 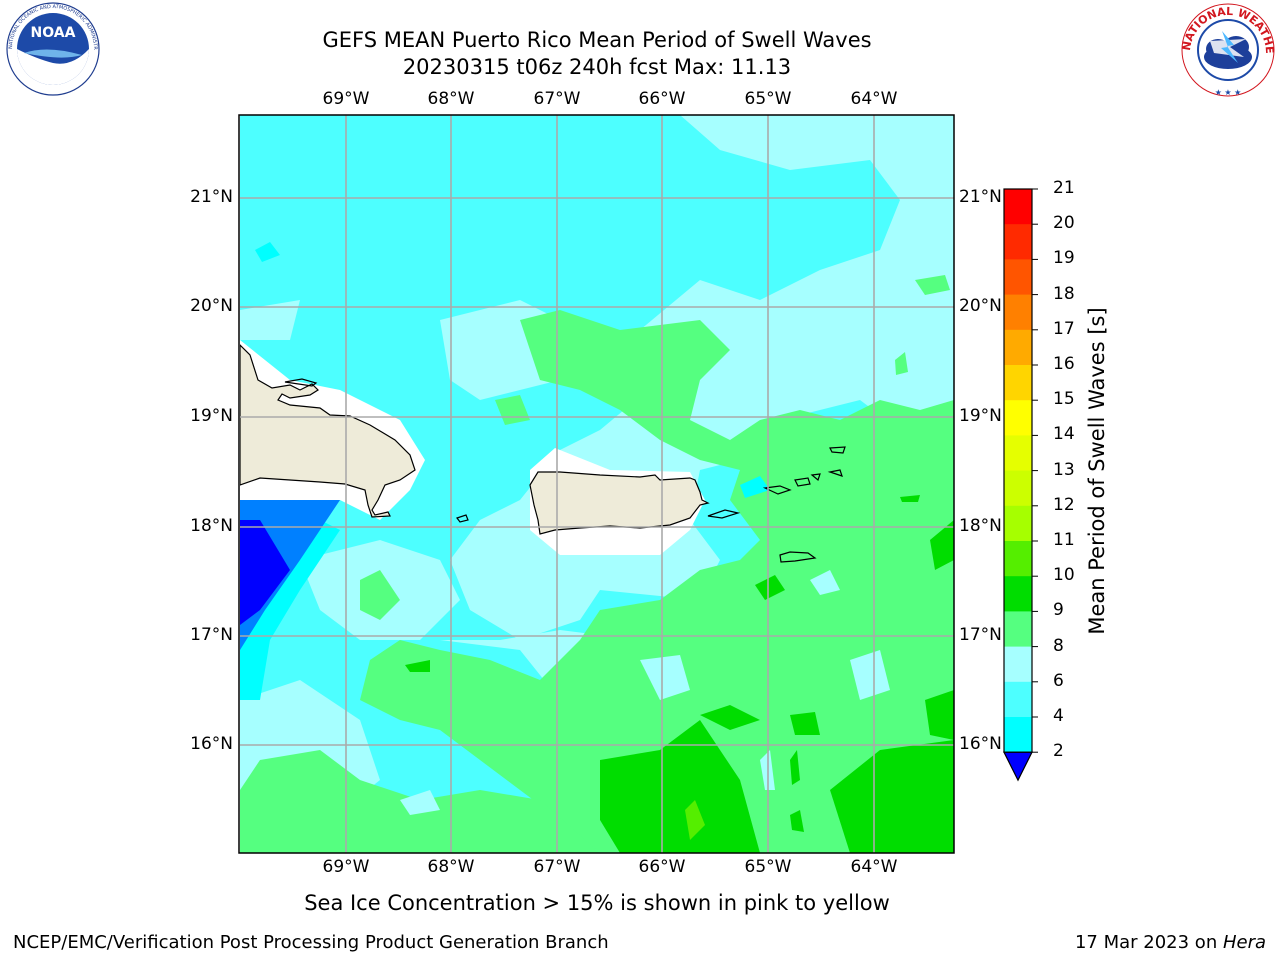 What do you see at coordinates (768, 99) in the screenshot?
I see `lon-label-top: 65°W` at bounding box center [768, 99].